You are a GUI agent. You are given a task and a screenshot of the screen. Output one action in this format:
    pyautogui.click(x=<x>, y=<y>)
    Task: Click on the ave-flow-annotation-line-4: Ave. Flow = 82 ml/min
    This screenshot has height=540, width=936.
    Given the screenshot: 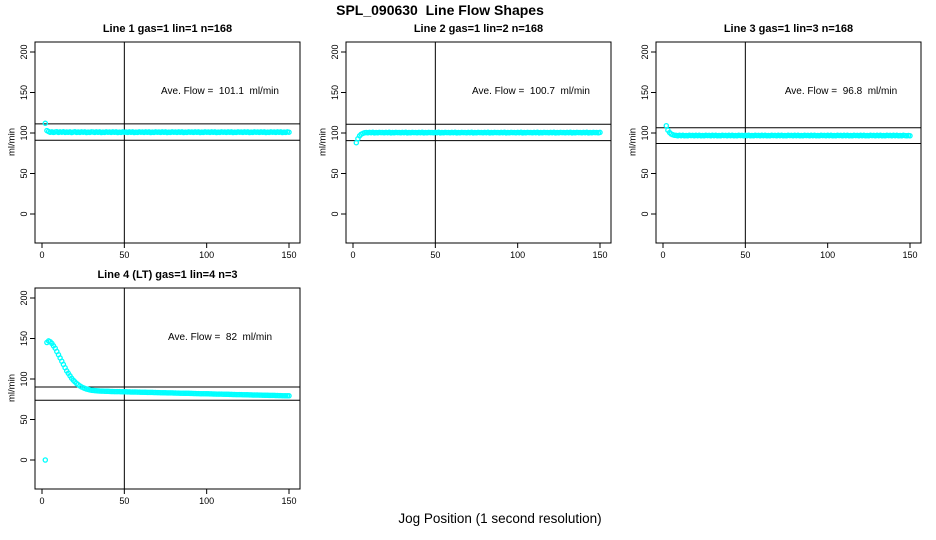 What is the action you would take?
    pyautogui.click(x=220, y=337)
    